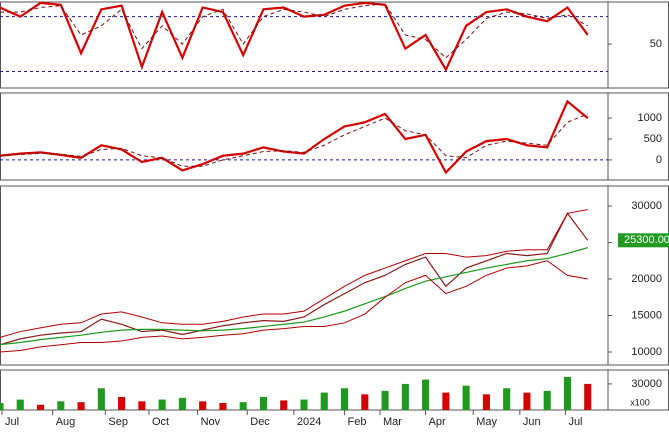 The image size is (669, 432). What do you see at coordinates (160, 422) in the screenshot?
I see `x-tick-label: Oct` at bounding box center [160, 422].